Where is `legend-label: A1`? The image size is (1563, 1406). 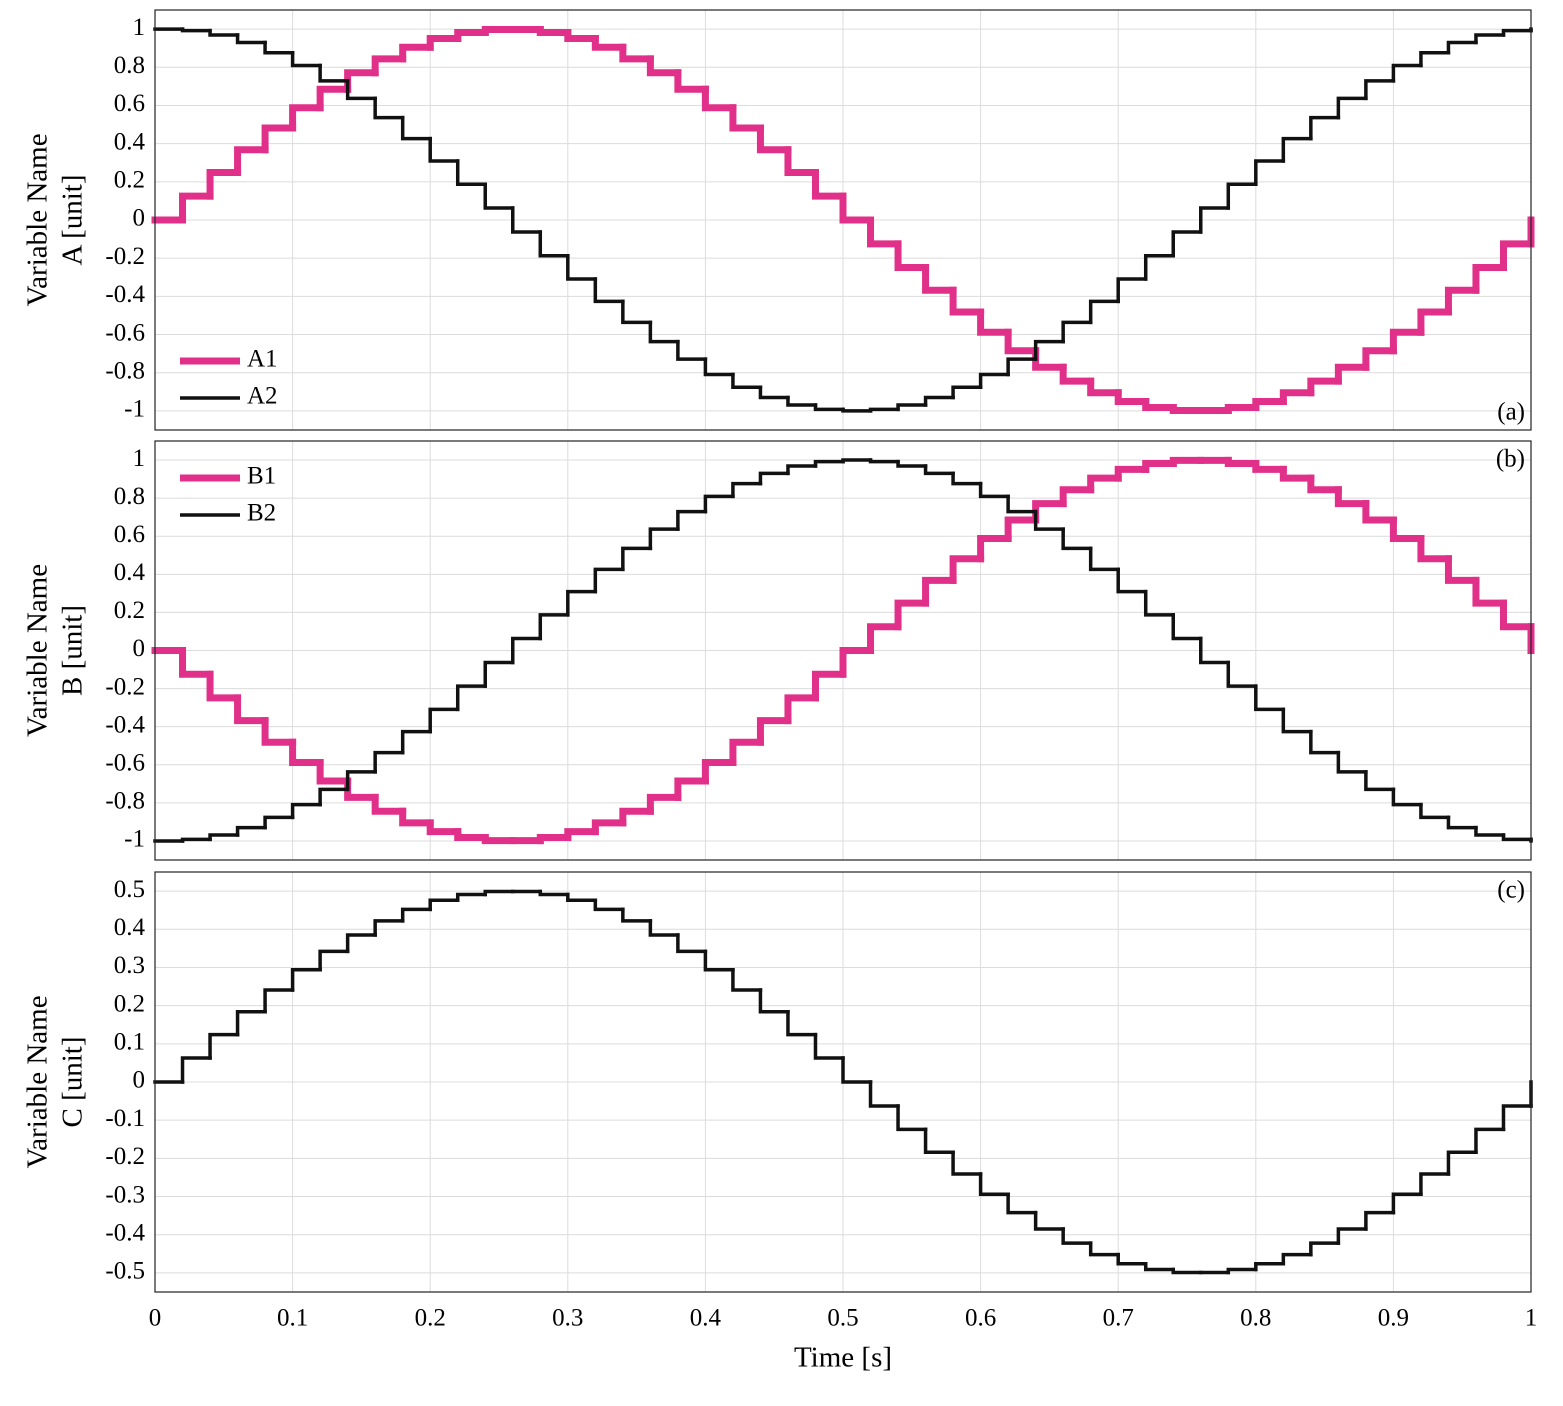
legend-label: A1 is located at coordinates (262, 359).